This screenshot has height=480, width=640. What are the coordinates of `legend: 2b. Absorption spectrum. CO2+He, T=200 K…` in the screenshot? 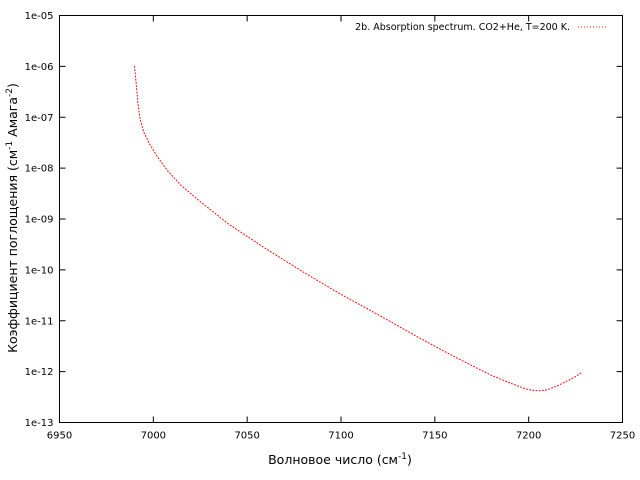 It's located at (481, 27).